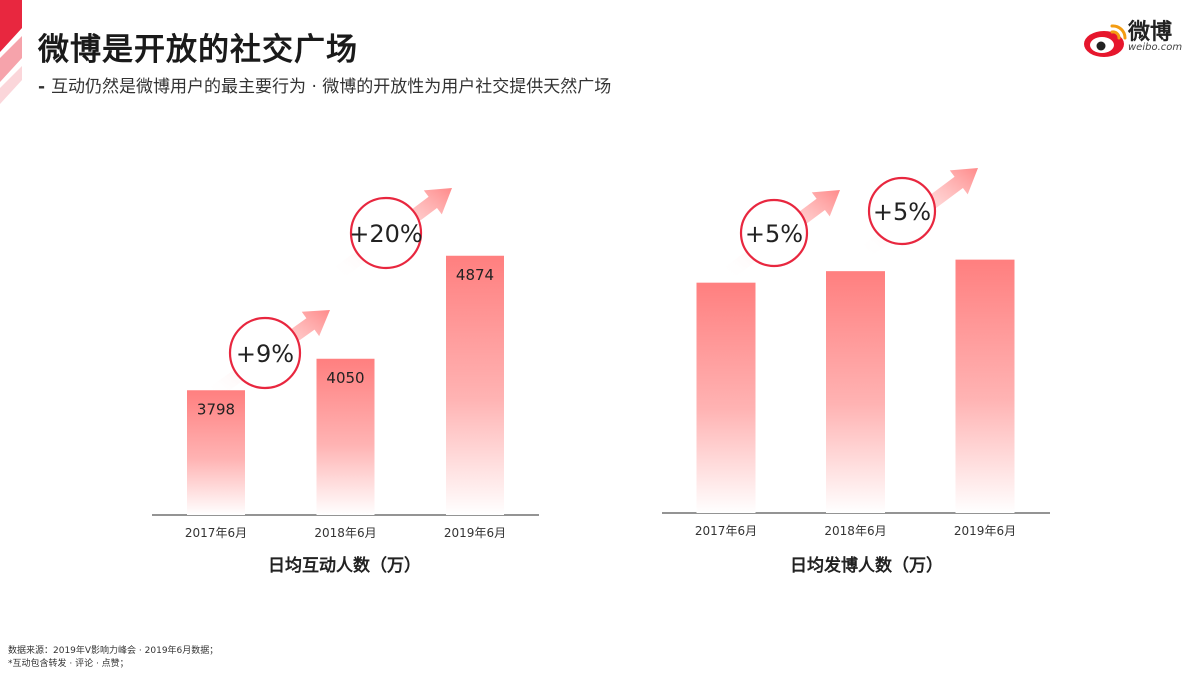 The height and width of the screenshot is (675, 1200). I want to click on chart1-title: 日均互动人数（万）, so click(344, 566).